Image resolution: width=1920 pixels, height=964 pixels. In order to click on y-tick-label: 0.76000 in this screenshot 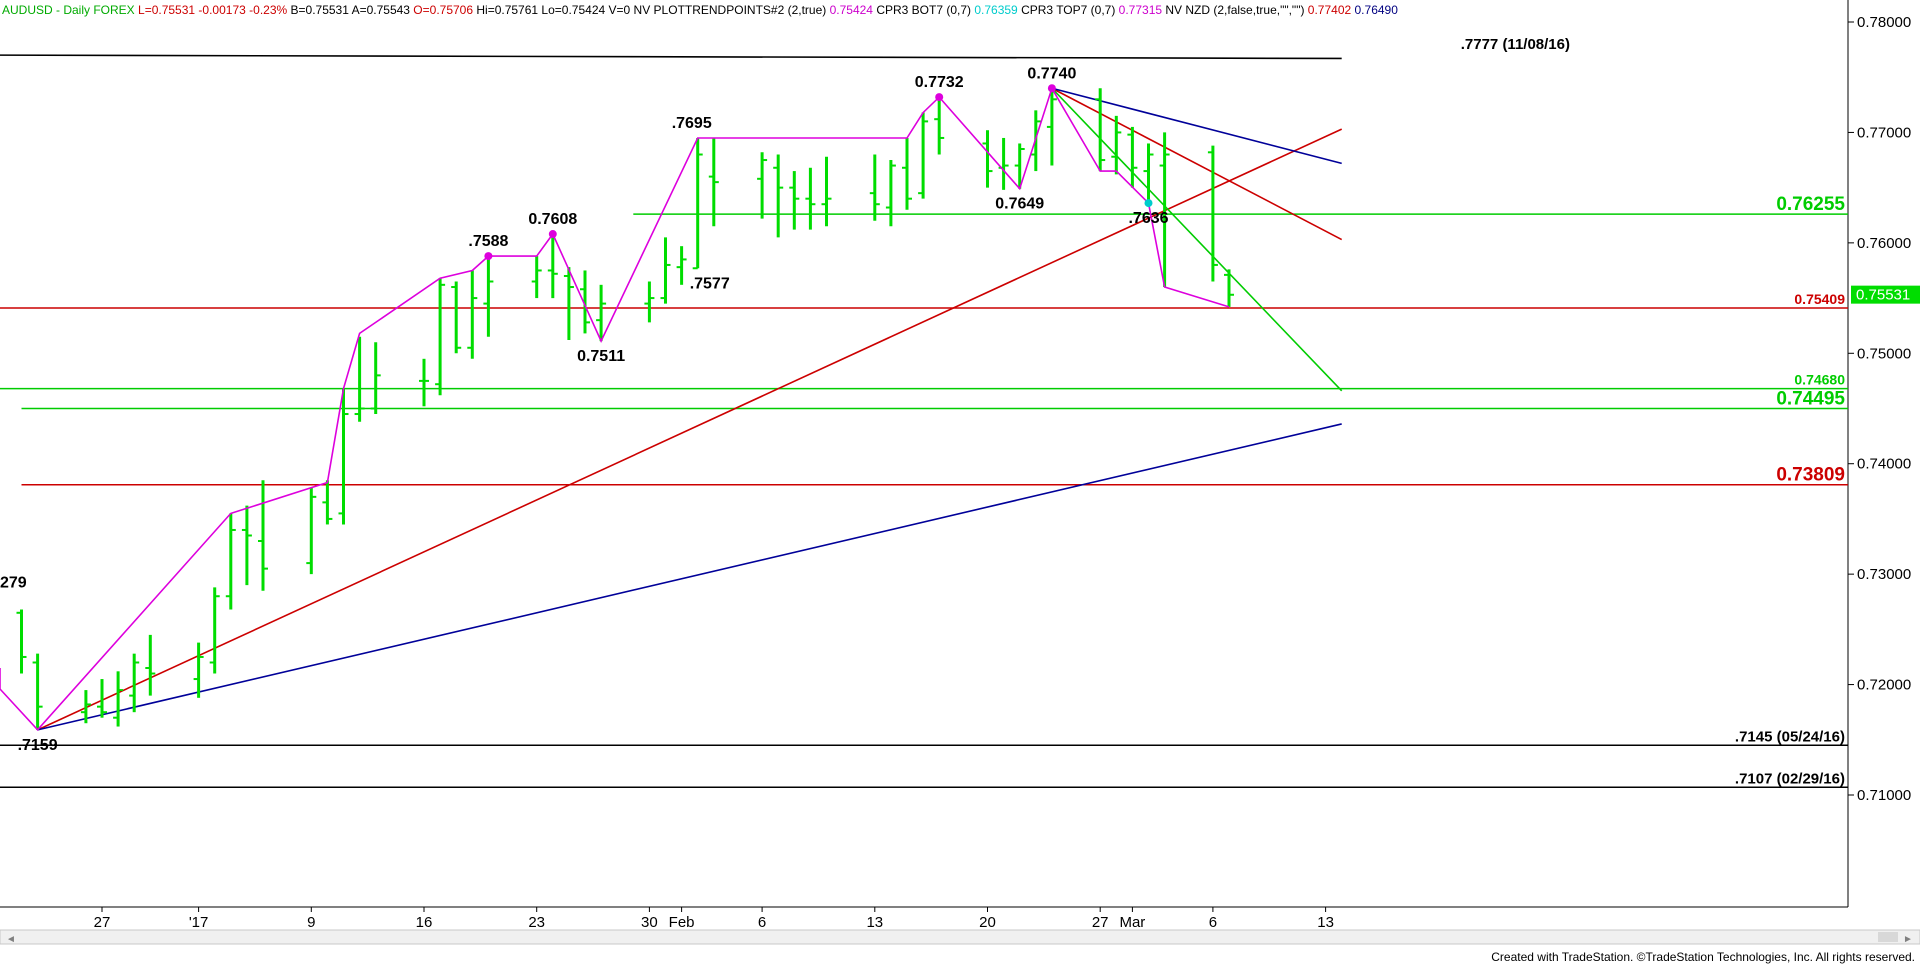, I will do `click(1884, 243)`.